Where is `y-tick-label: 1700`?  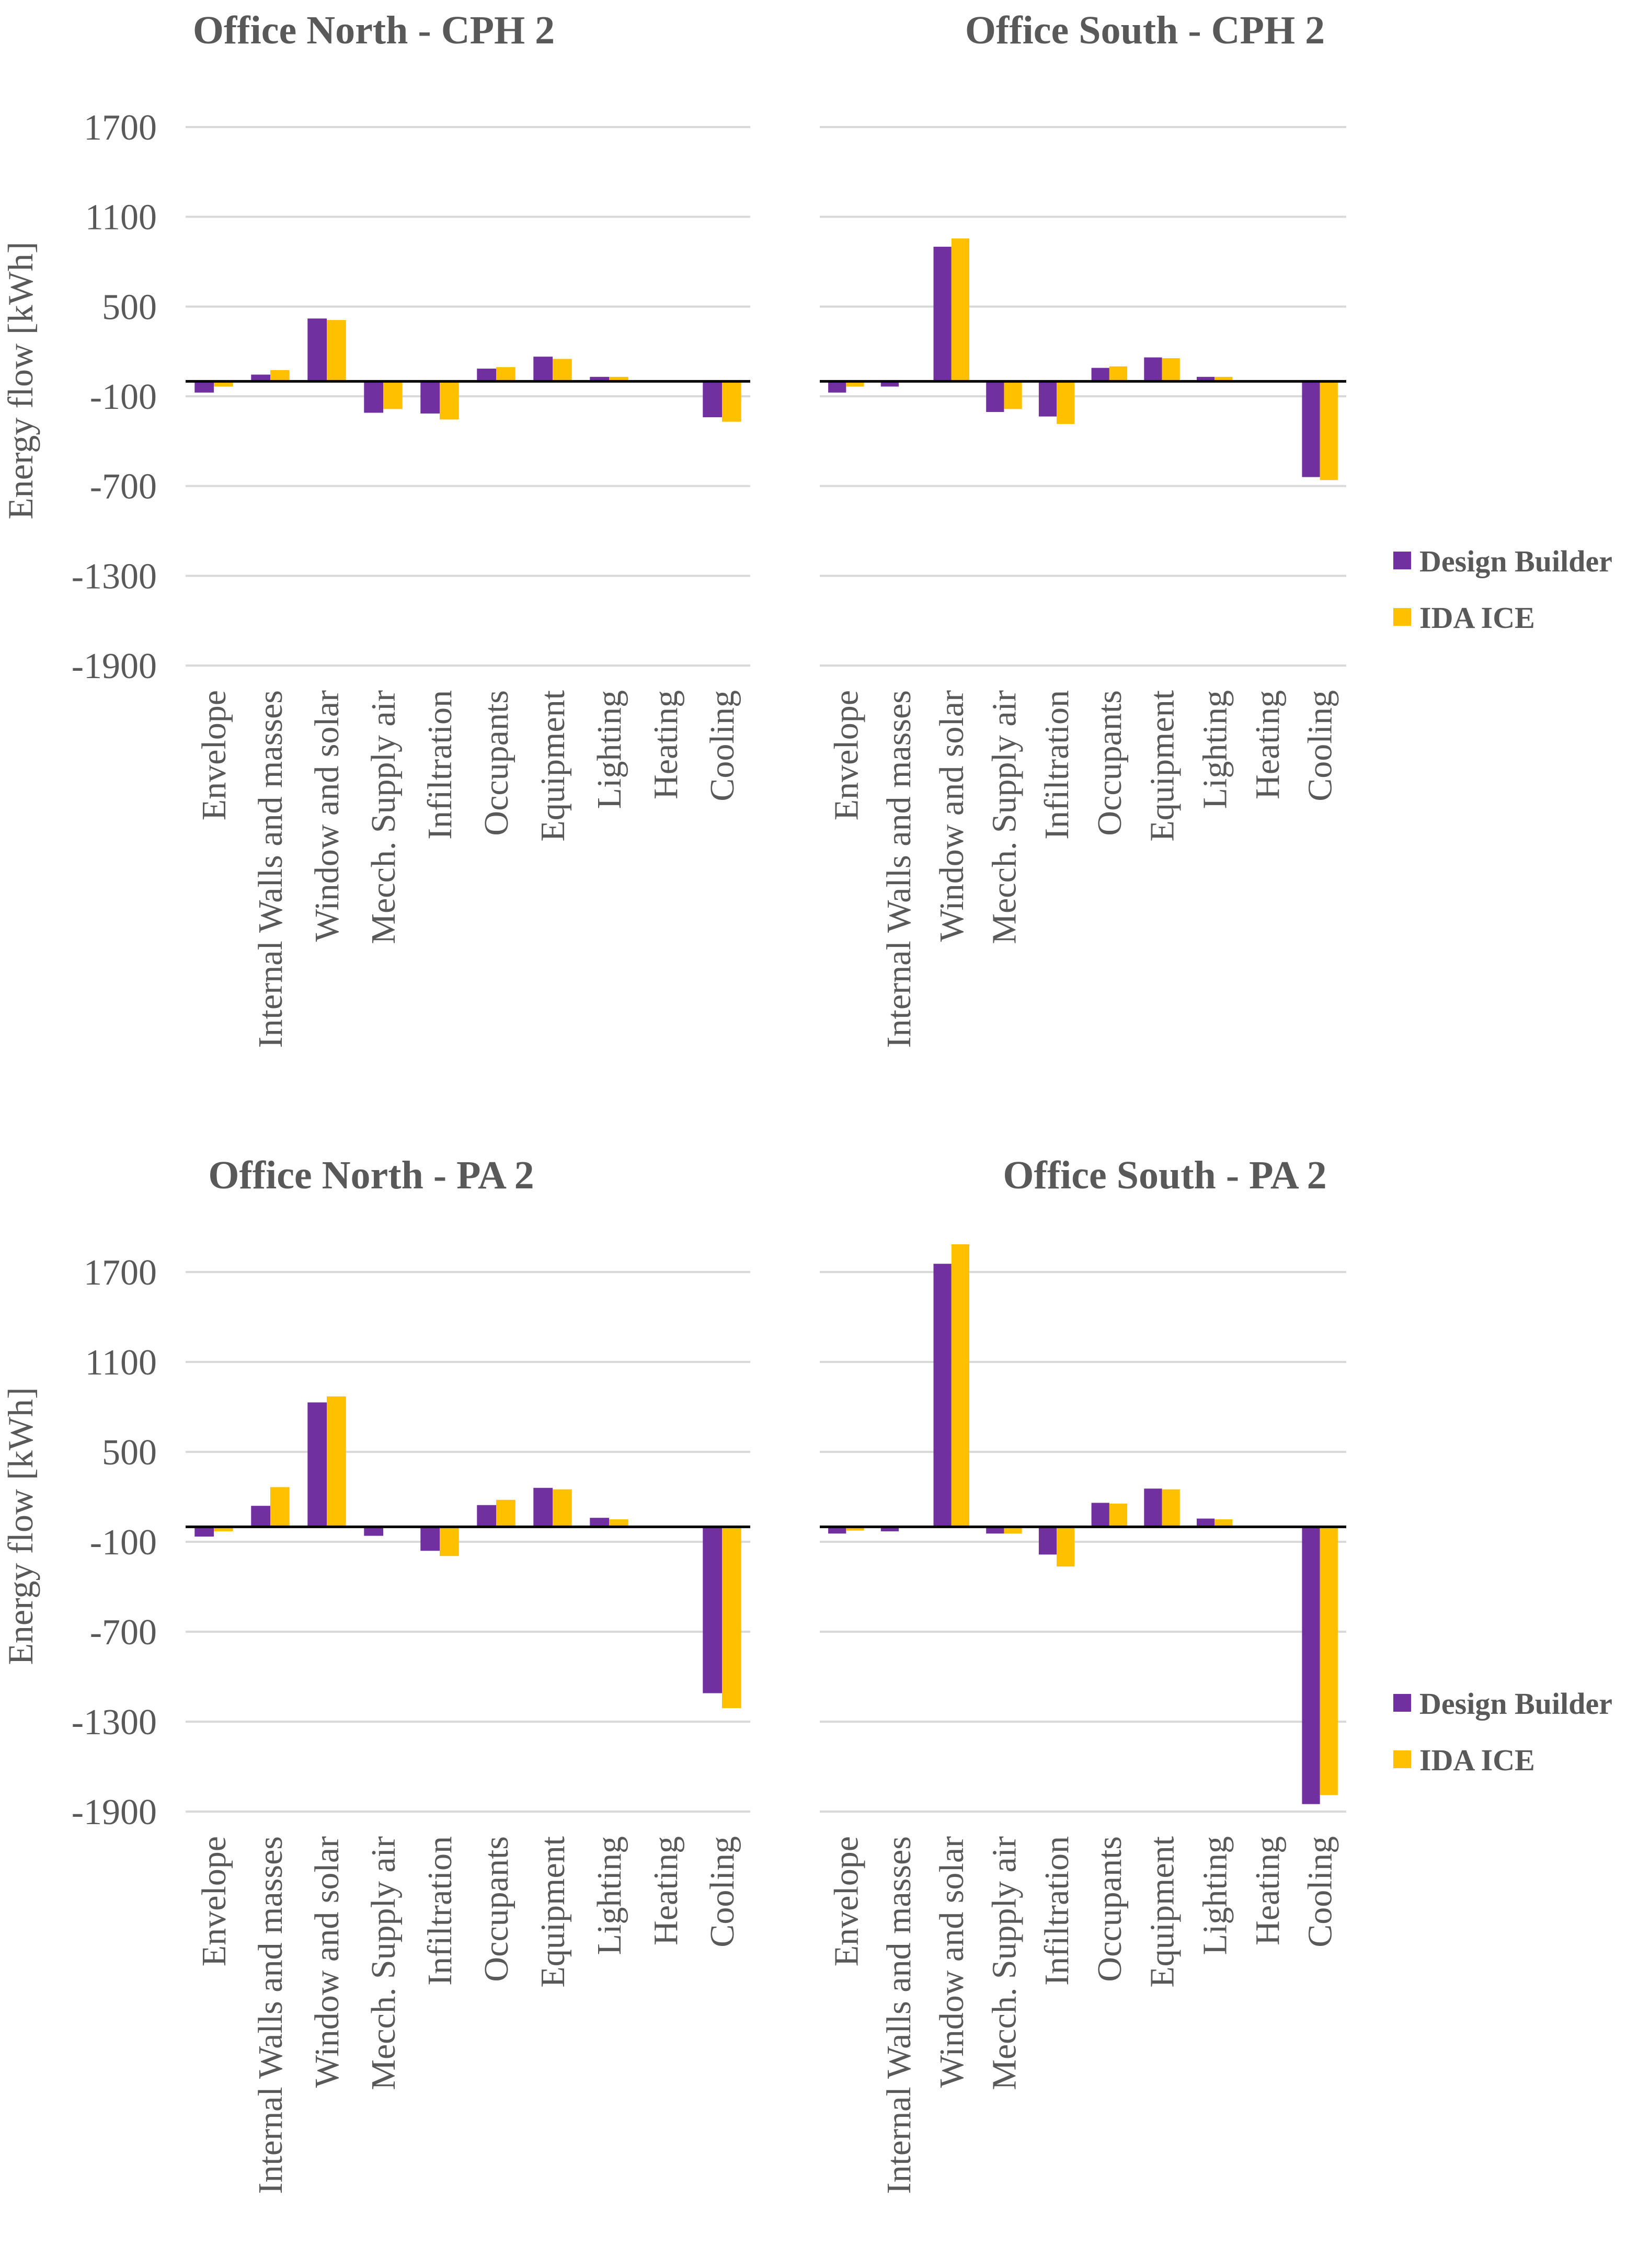 y-tick-label: 1700 is located at coordinates (120, 1273).